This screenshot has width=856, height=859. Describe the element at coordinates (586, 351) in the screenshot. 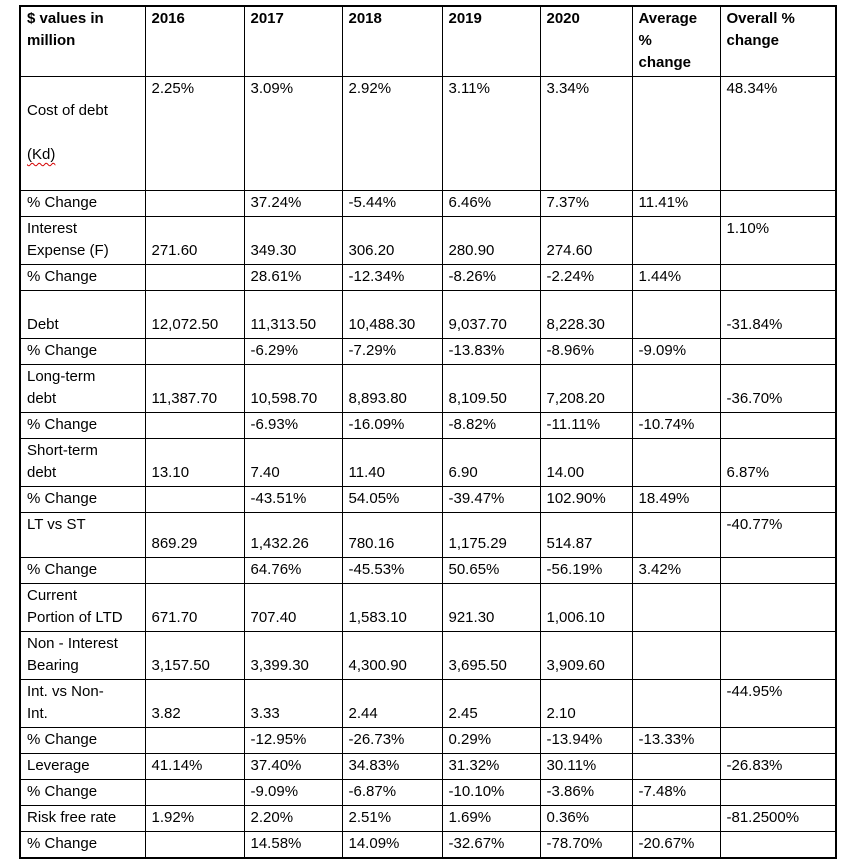

I see `value-cell-2020: -8.96%` at that location.